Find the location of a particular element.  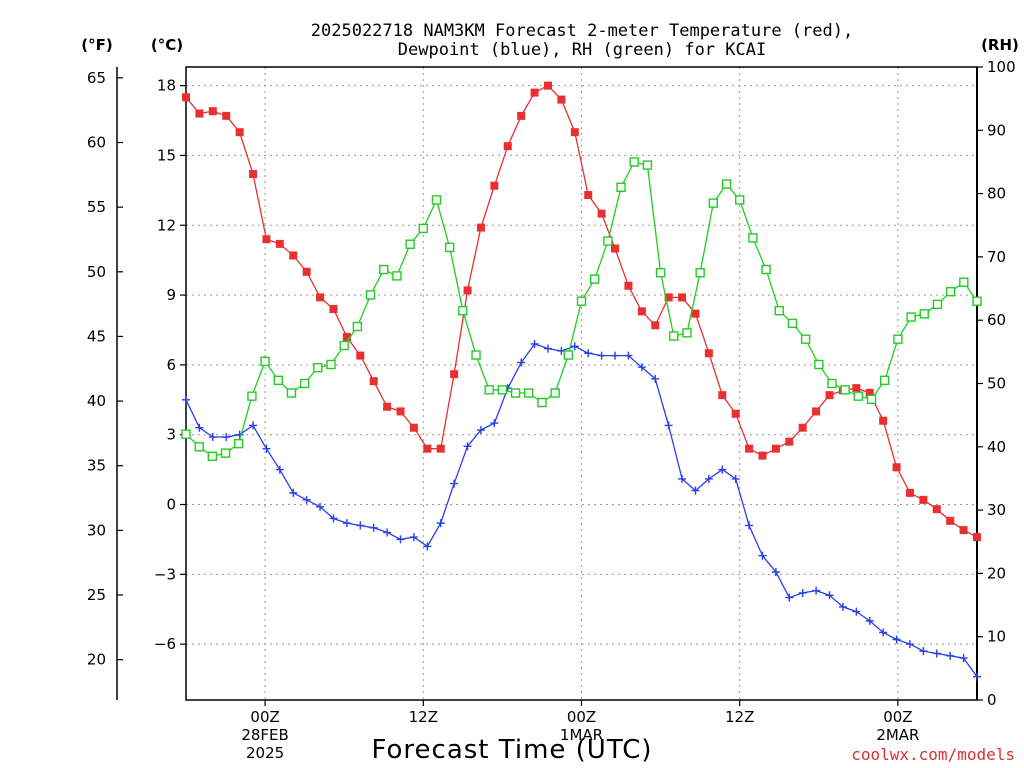

fahrenheit-tick-label: 35 is located at coordinates (96, 466).